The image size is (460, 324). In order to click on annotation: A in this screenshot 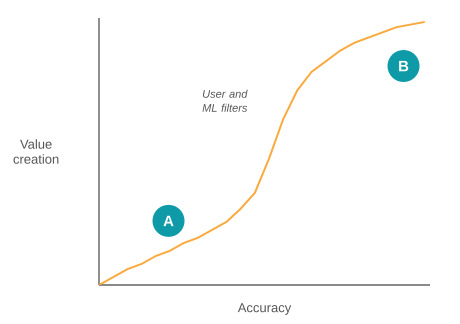, I will do `click(168, 221)`.